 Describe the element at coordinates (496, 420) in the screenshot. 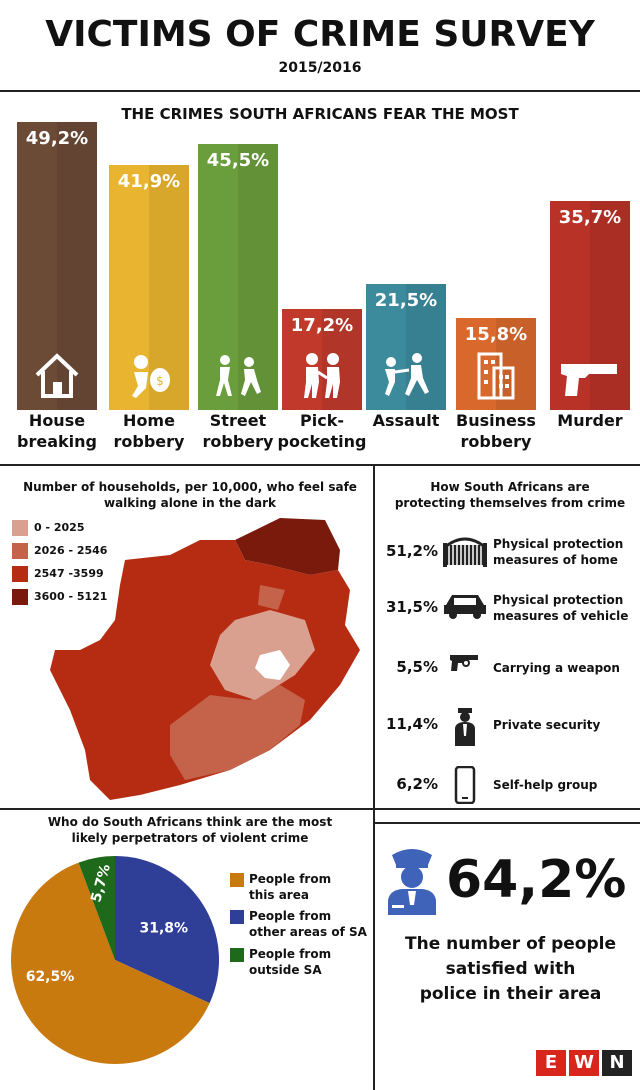

I see `bar-category-label-line: Business` at that location.